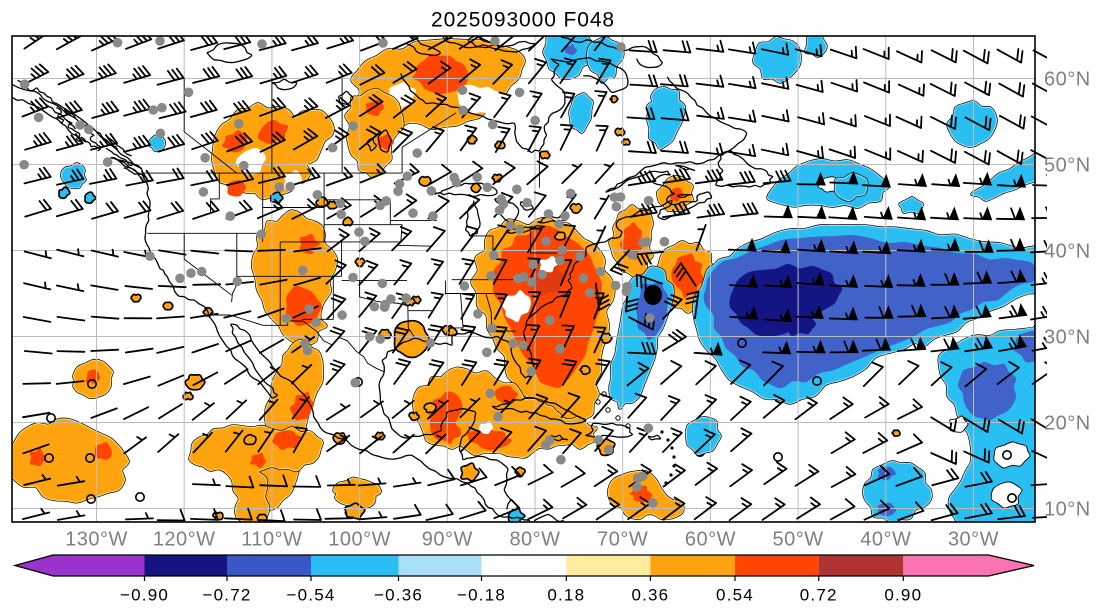 This screenshot has height=615, width=1105. I want to click on svg-text: 100°W, so click(359, 540).